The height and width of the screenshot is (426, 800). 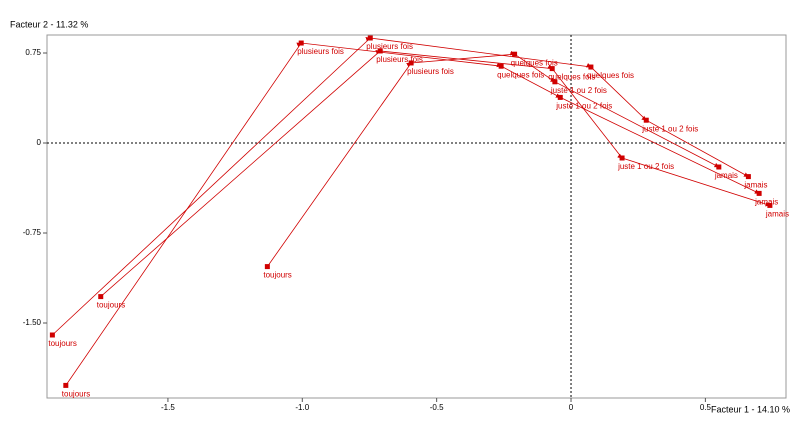 I want to click on x-tick-label: 0.5, so click(x=706, y=407).